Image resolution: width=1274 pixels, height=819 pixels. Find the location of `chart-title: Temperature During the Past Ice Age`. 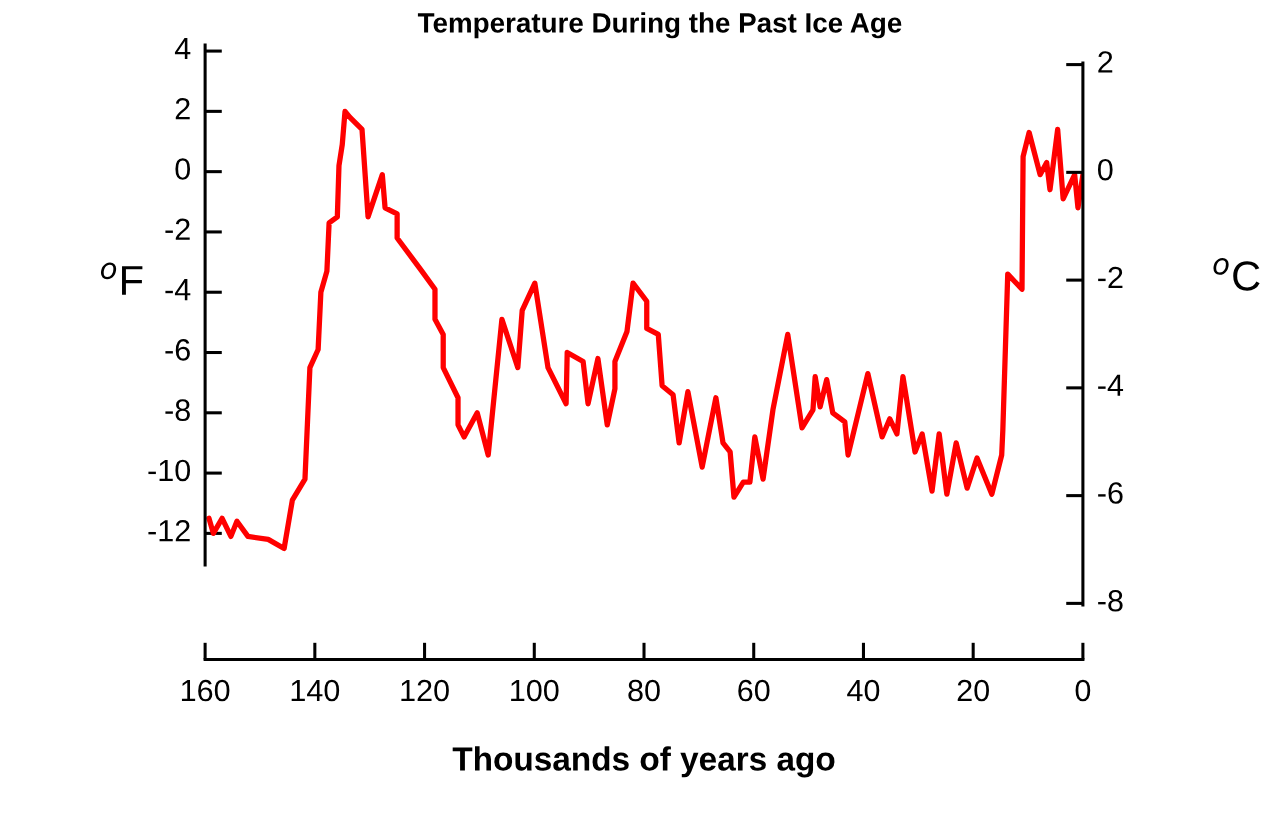

chart-title: Temperature During the Past Ice Age is located at coordinates (659, 25).